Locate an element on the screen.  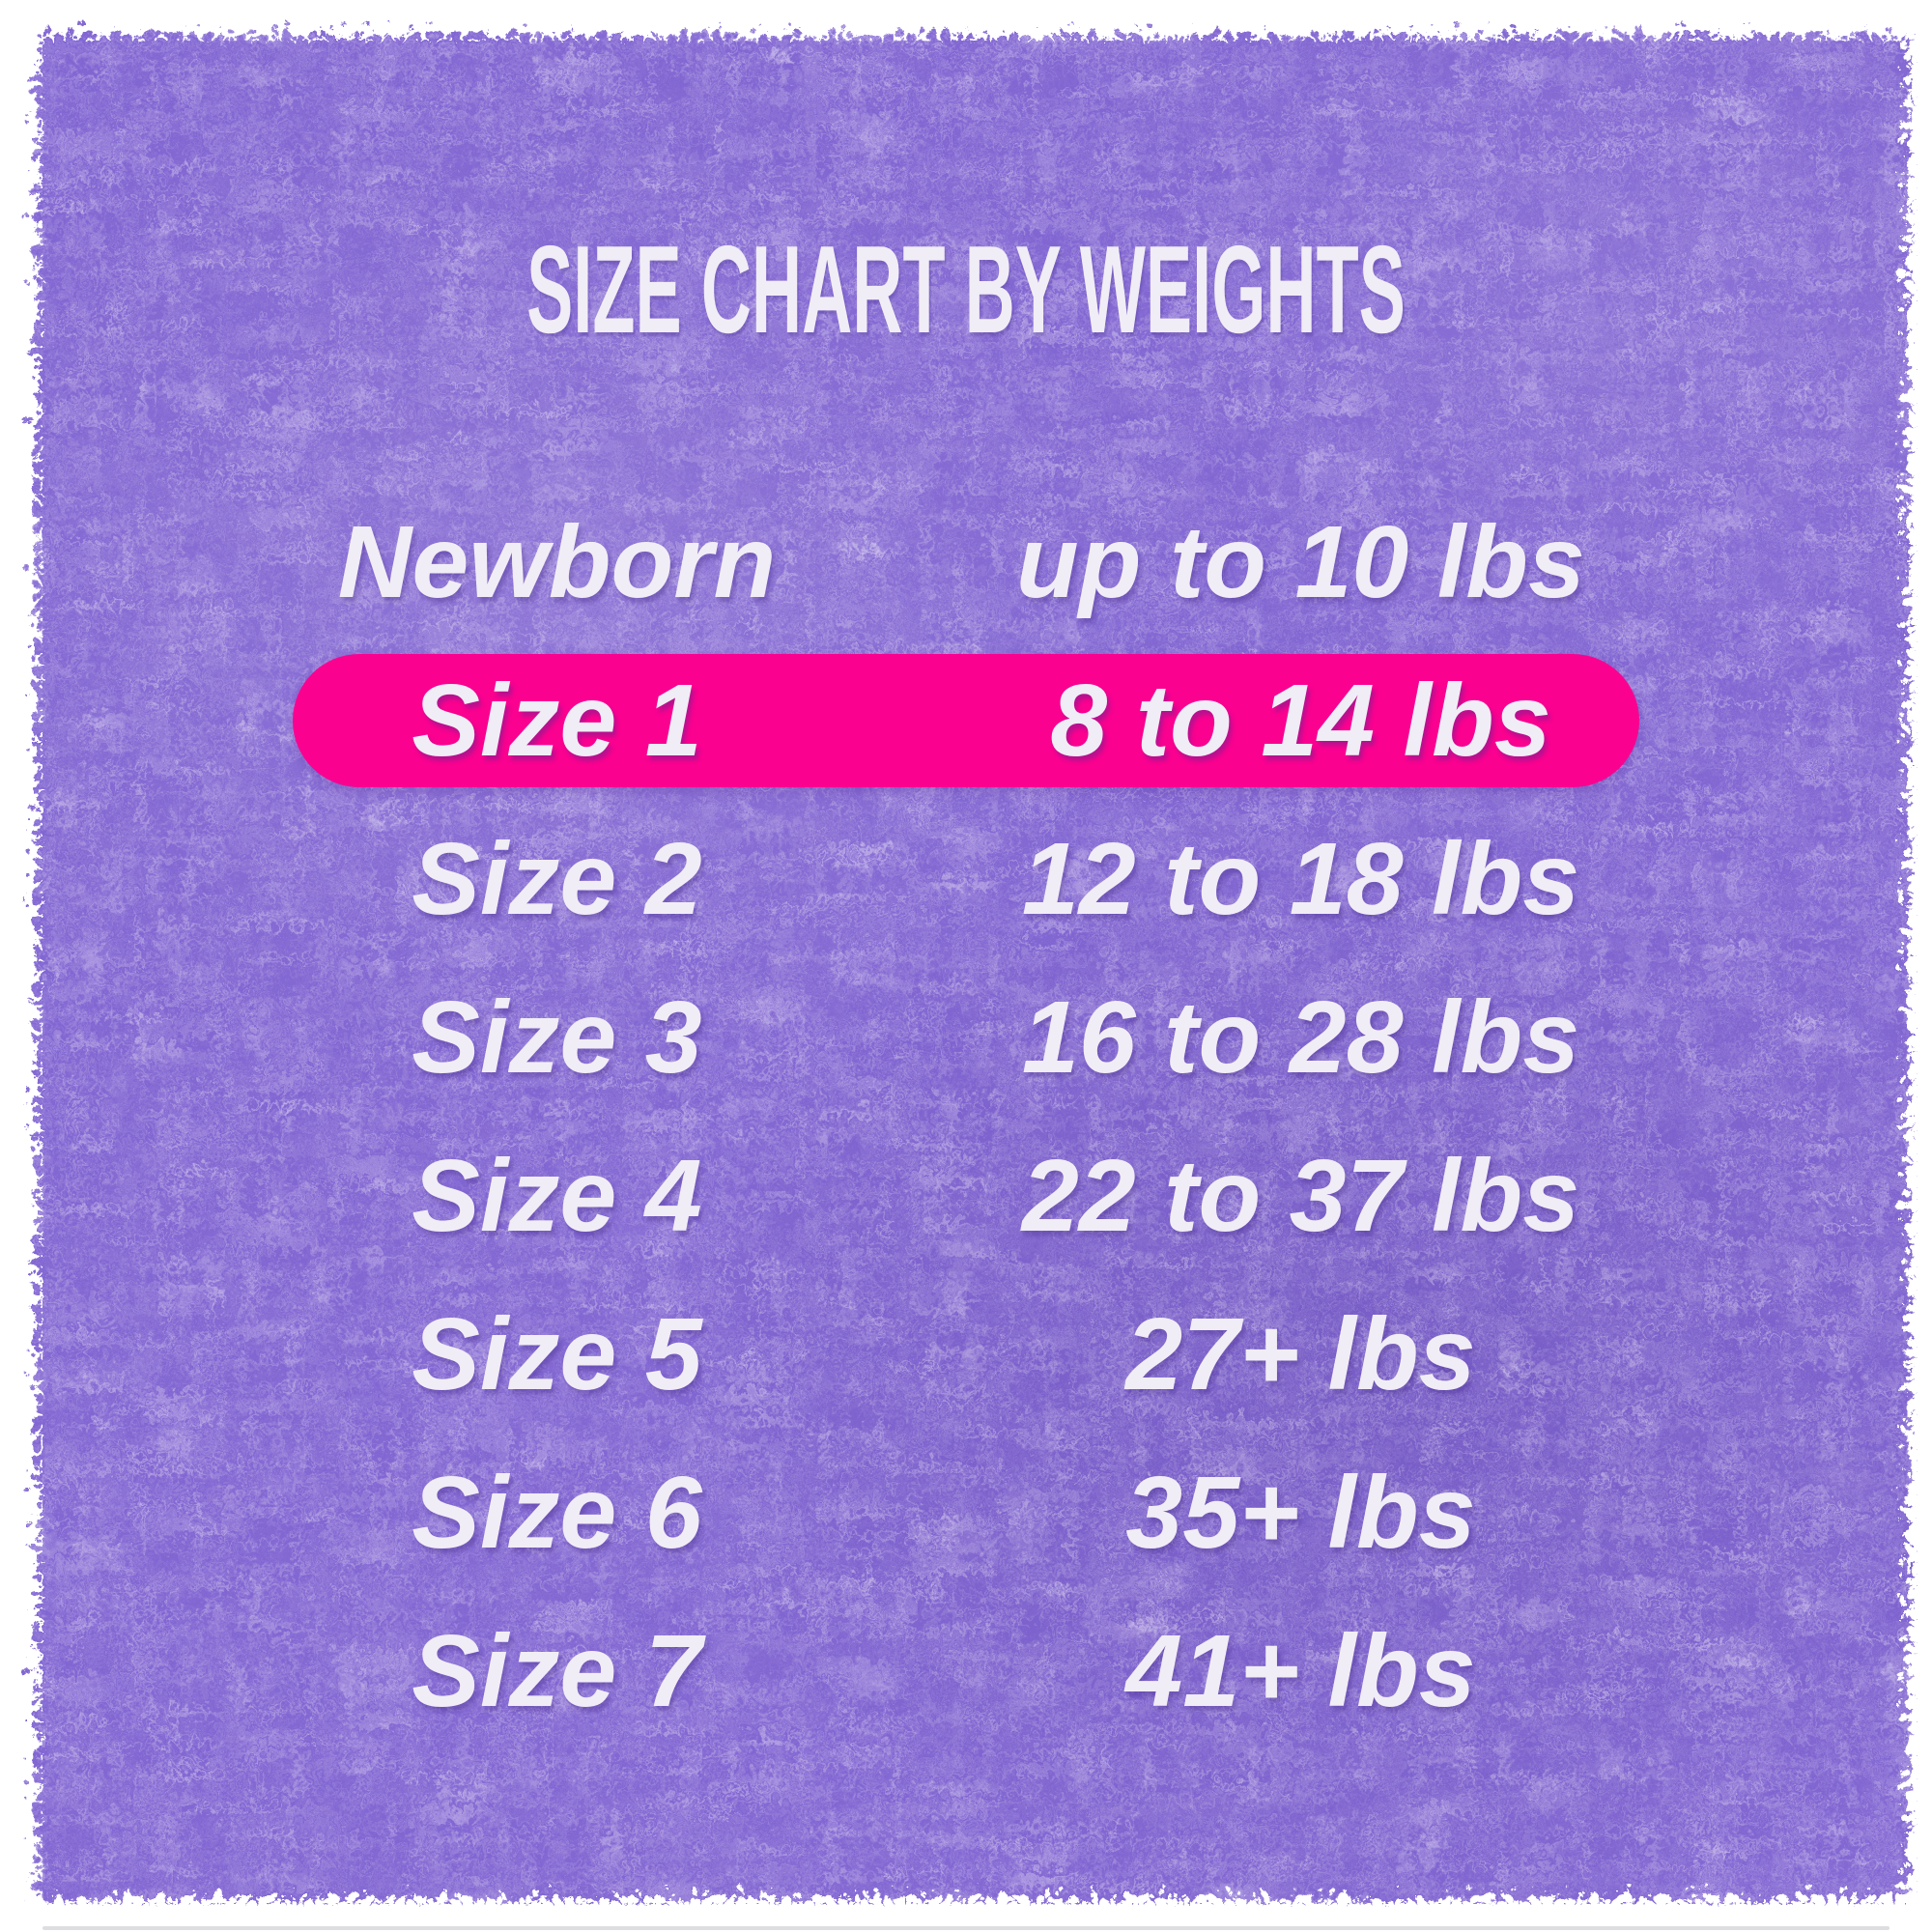
page-edge-shadow is located at coordinates (966, 1928).